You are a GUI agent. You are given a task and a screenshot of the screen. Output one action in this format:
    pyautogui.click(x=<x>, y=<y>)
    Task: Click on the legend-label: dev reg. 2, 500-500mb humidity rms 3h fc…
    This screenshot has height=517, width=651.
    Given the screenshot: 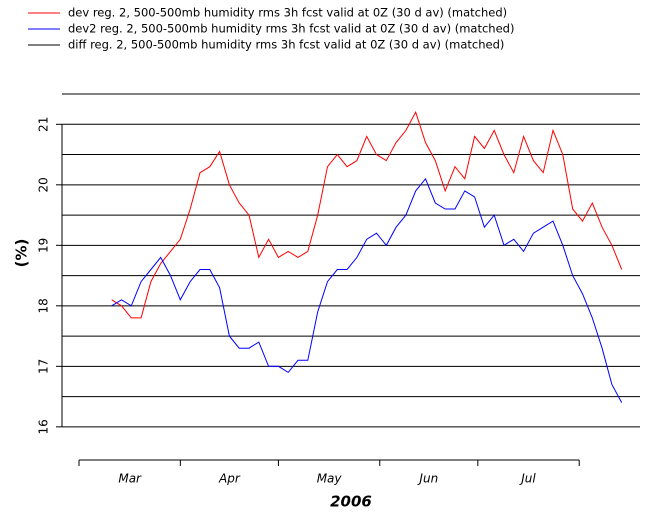 What is the action you would take?
    pyautogui.click(x=287, y=13)
    